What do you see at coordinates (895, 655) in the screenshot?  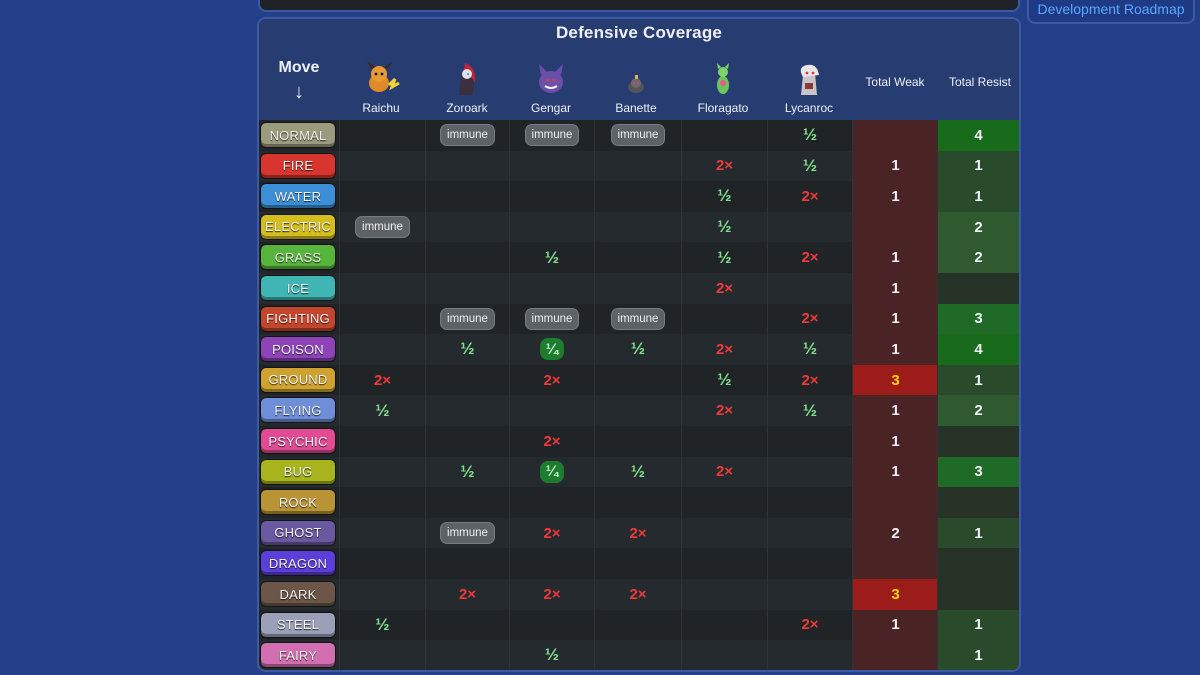 I see `total-weak-cell` at bounding box center [895, 655].